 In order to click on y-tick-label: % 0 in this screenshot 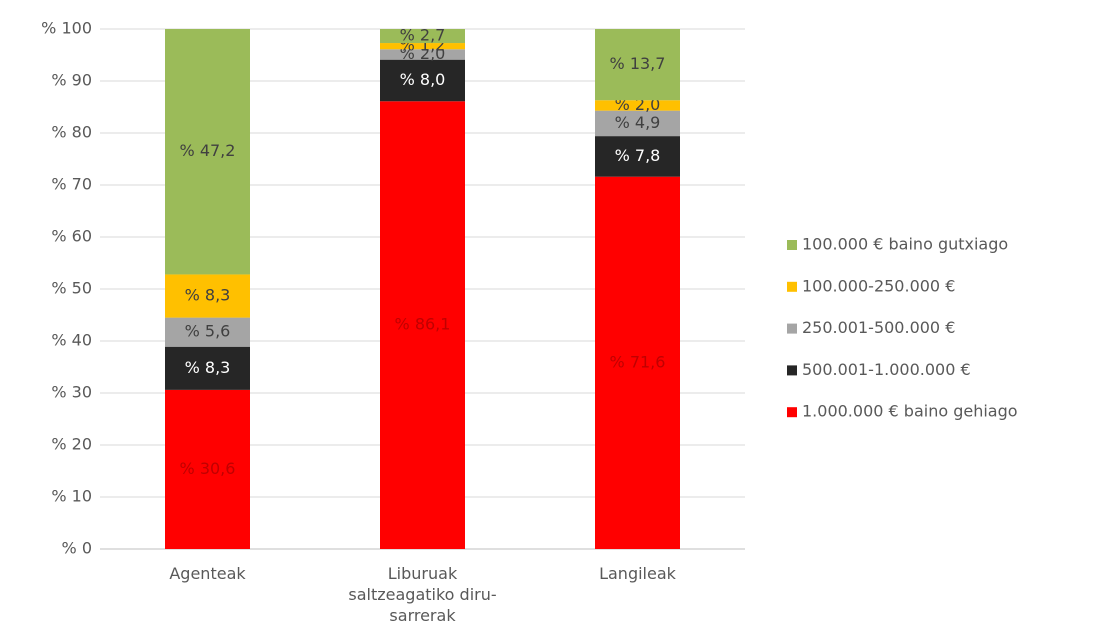, I will do `click(77, 548)`.